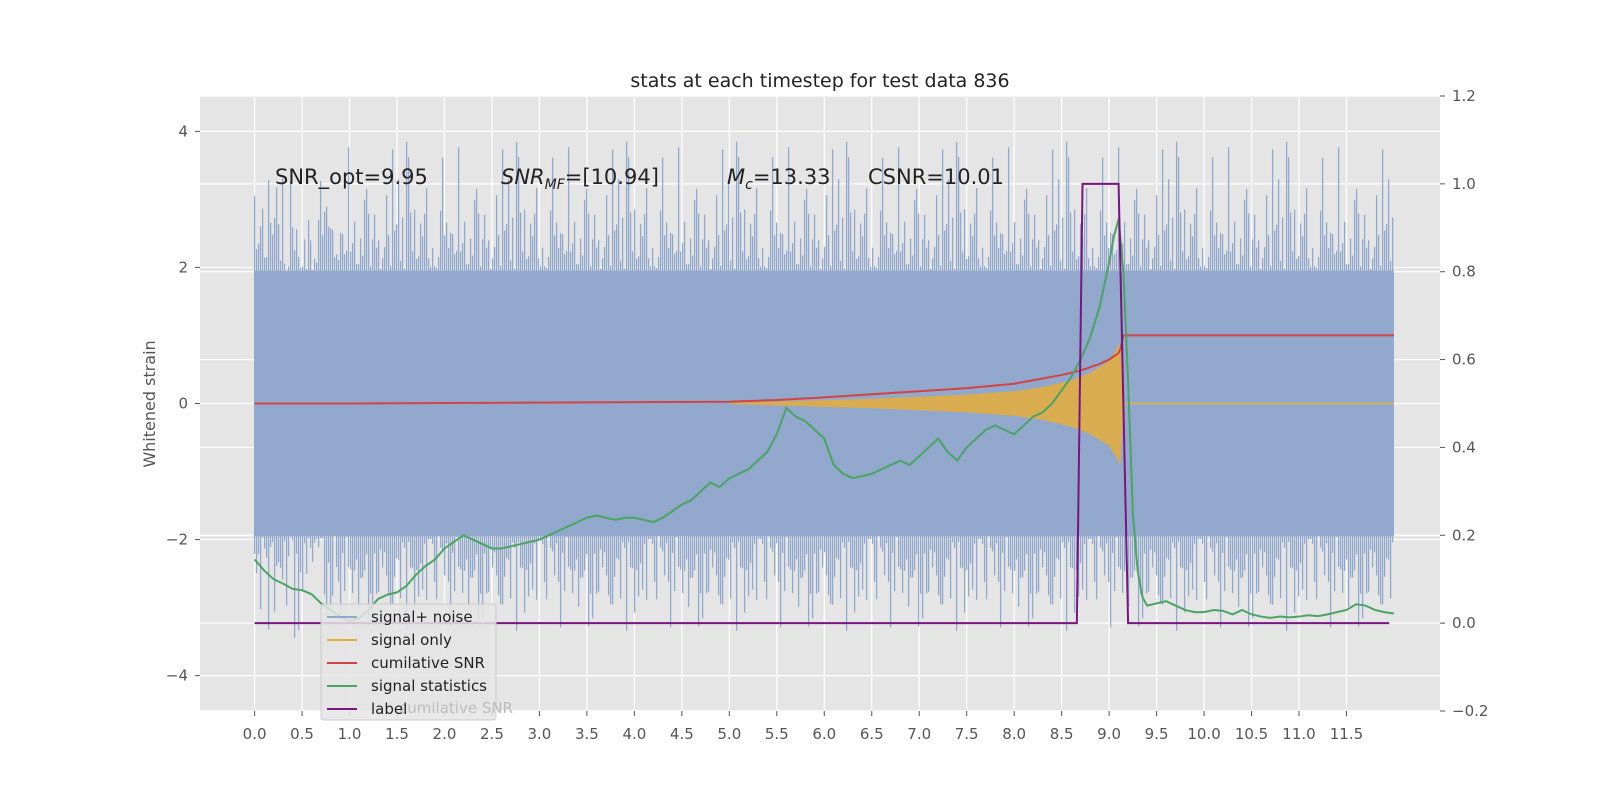  I want to click on x-tick-label: 10.5, so click(1251, 734).